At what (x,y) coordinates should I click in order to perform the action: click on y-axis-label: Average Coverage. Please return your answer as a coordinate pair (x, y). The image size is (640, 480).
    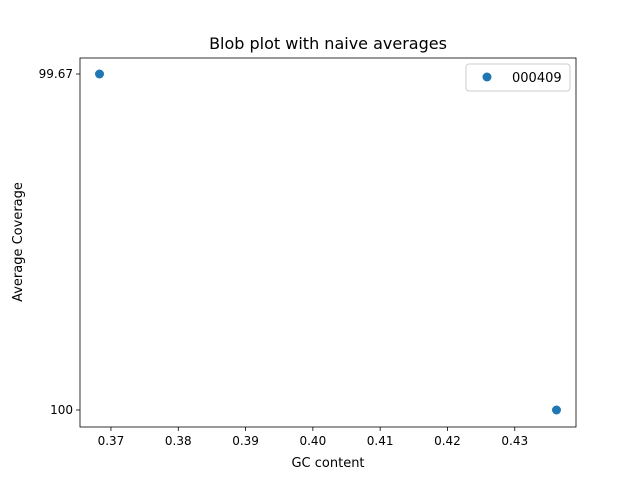
    Looking at the image, I should click on (18, 242).